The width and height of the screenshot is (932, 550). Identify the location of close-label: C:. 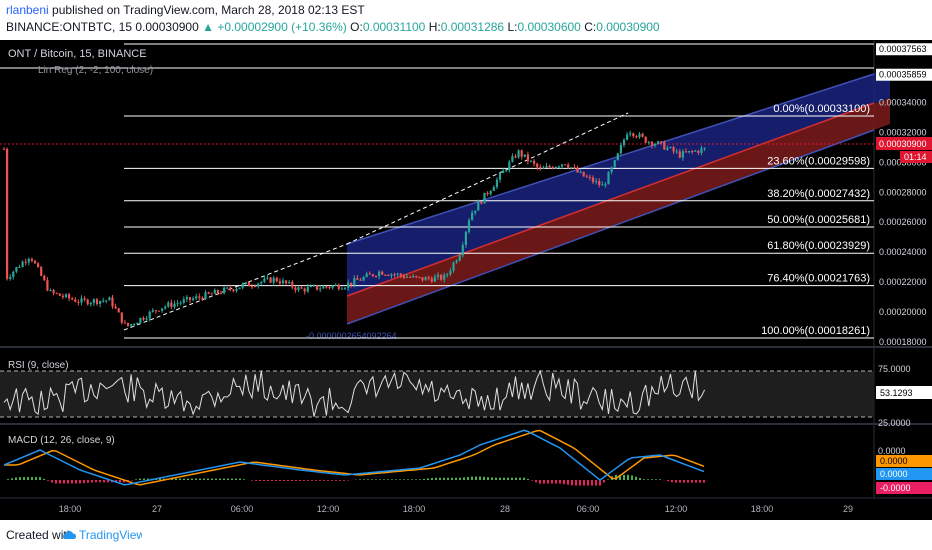
(590, 27).